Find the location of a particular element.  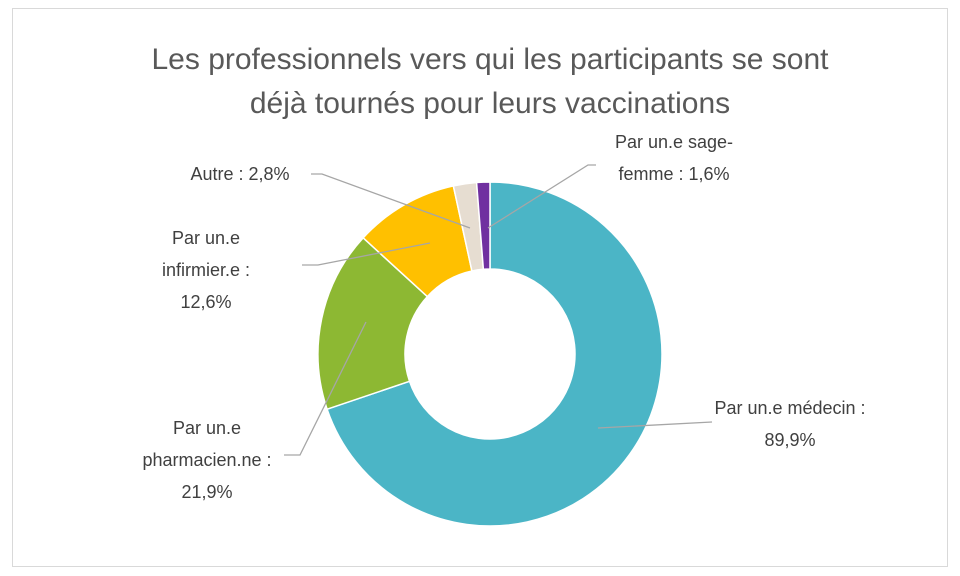

data-label: Par un.e infirmier.e : 12,6% is located at coordinates (206, 270).